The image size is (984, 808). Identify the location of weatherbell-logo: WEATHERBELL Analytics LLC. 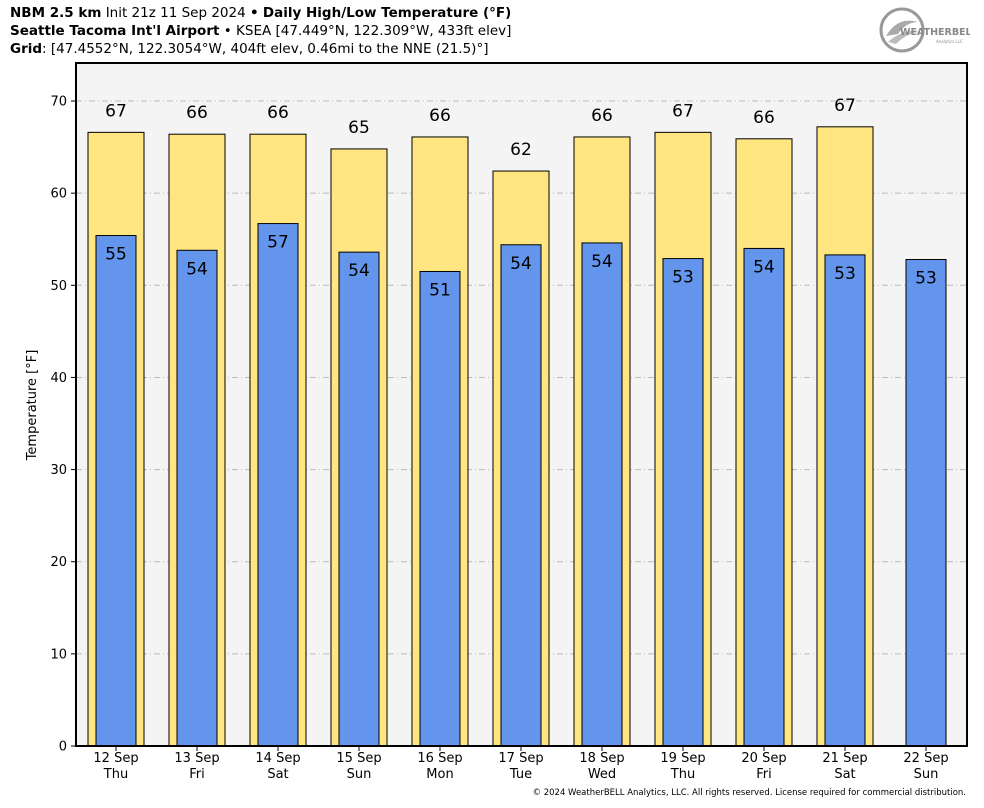
(924, 30).